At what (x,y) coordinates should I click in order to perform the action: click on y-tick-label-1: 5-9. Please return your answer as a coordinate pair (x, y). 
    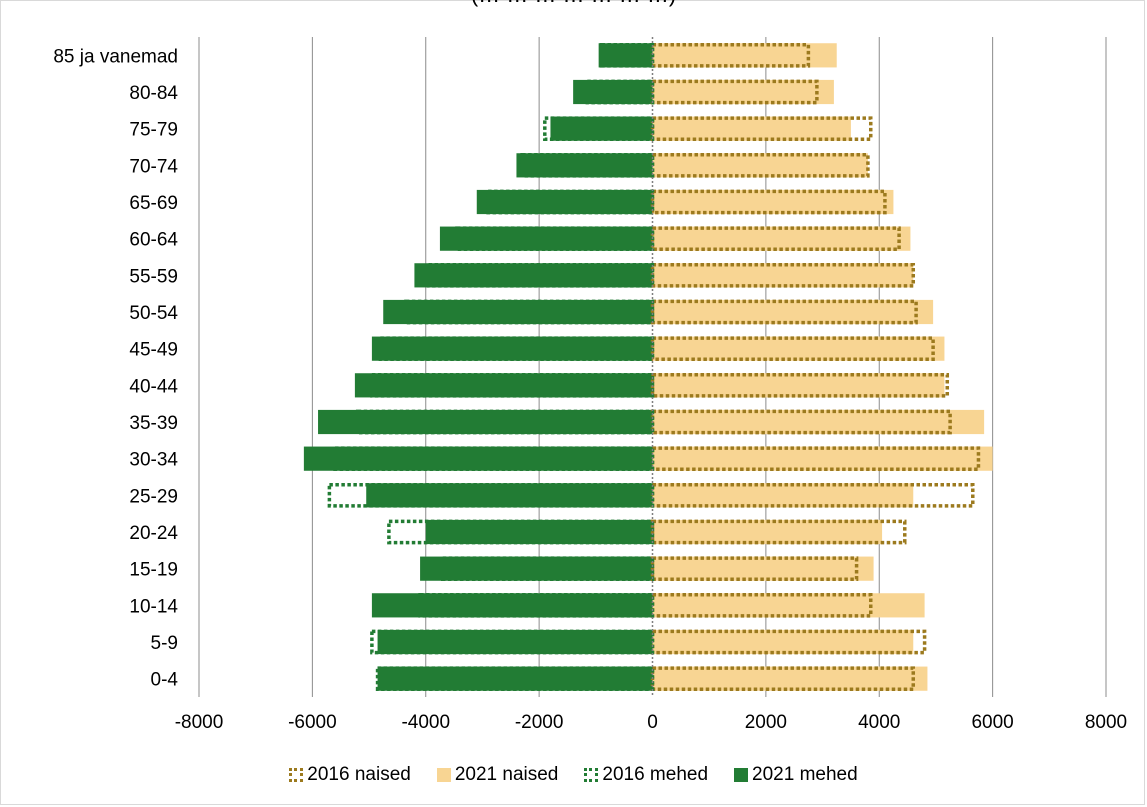
    Looking at the image, I should click on (164, 643).